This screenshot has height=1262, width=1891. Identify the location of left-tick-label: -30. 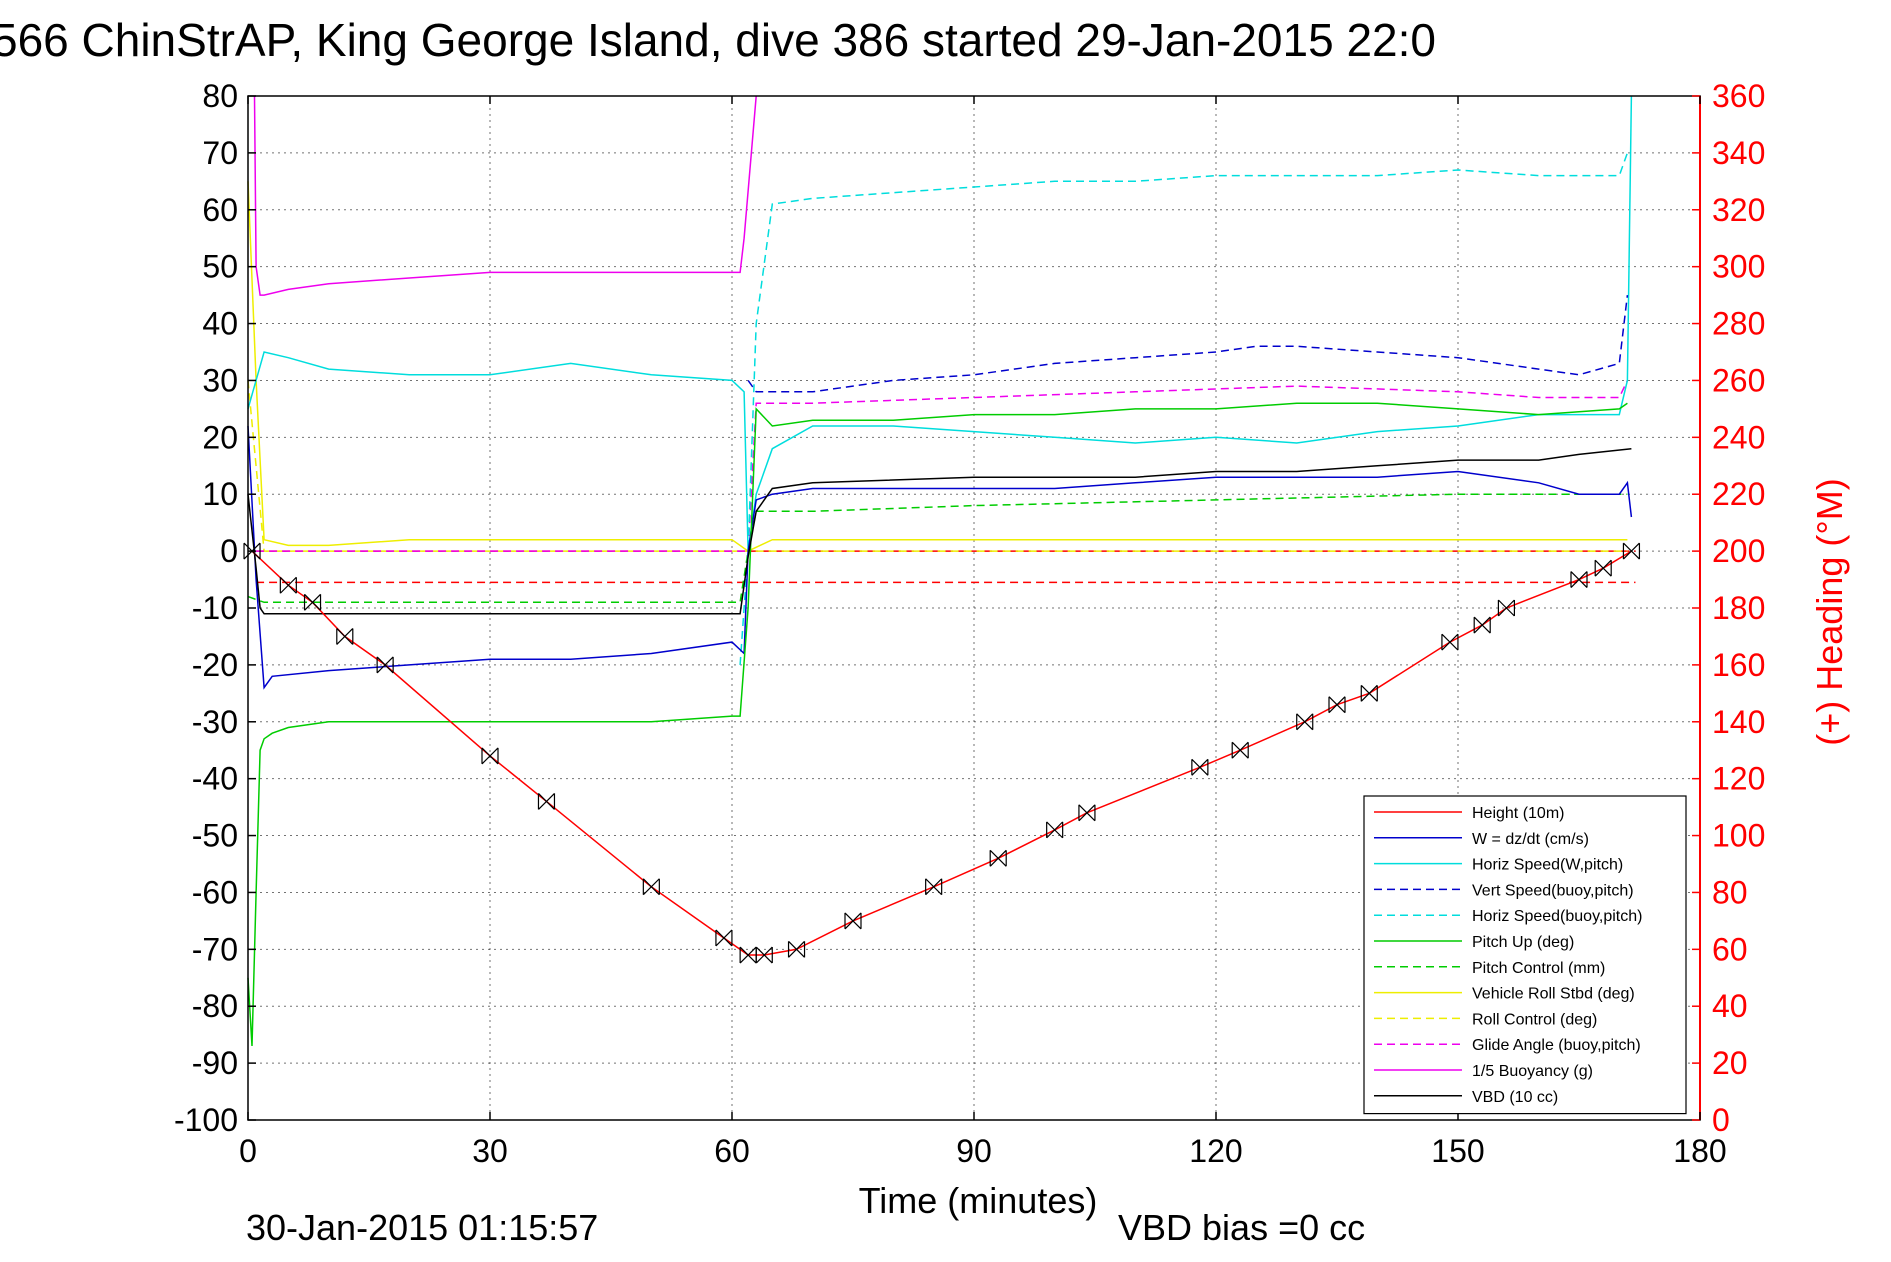
(215, 722).